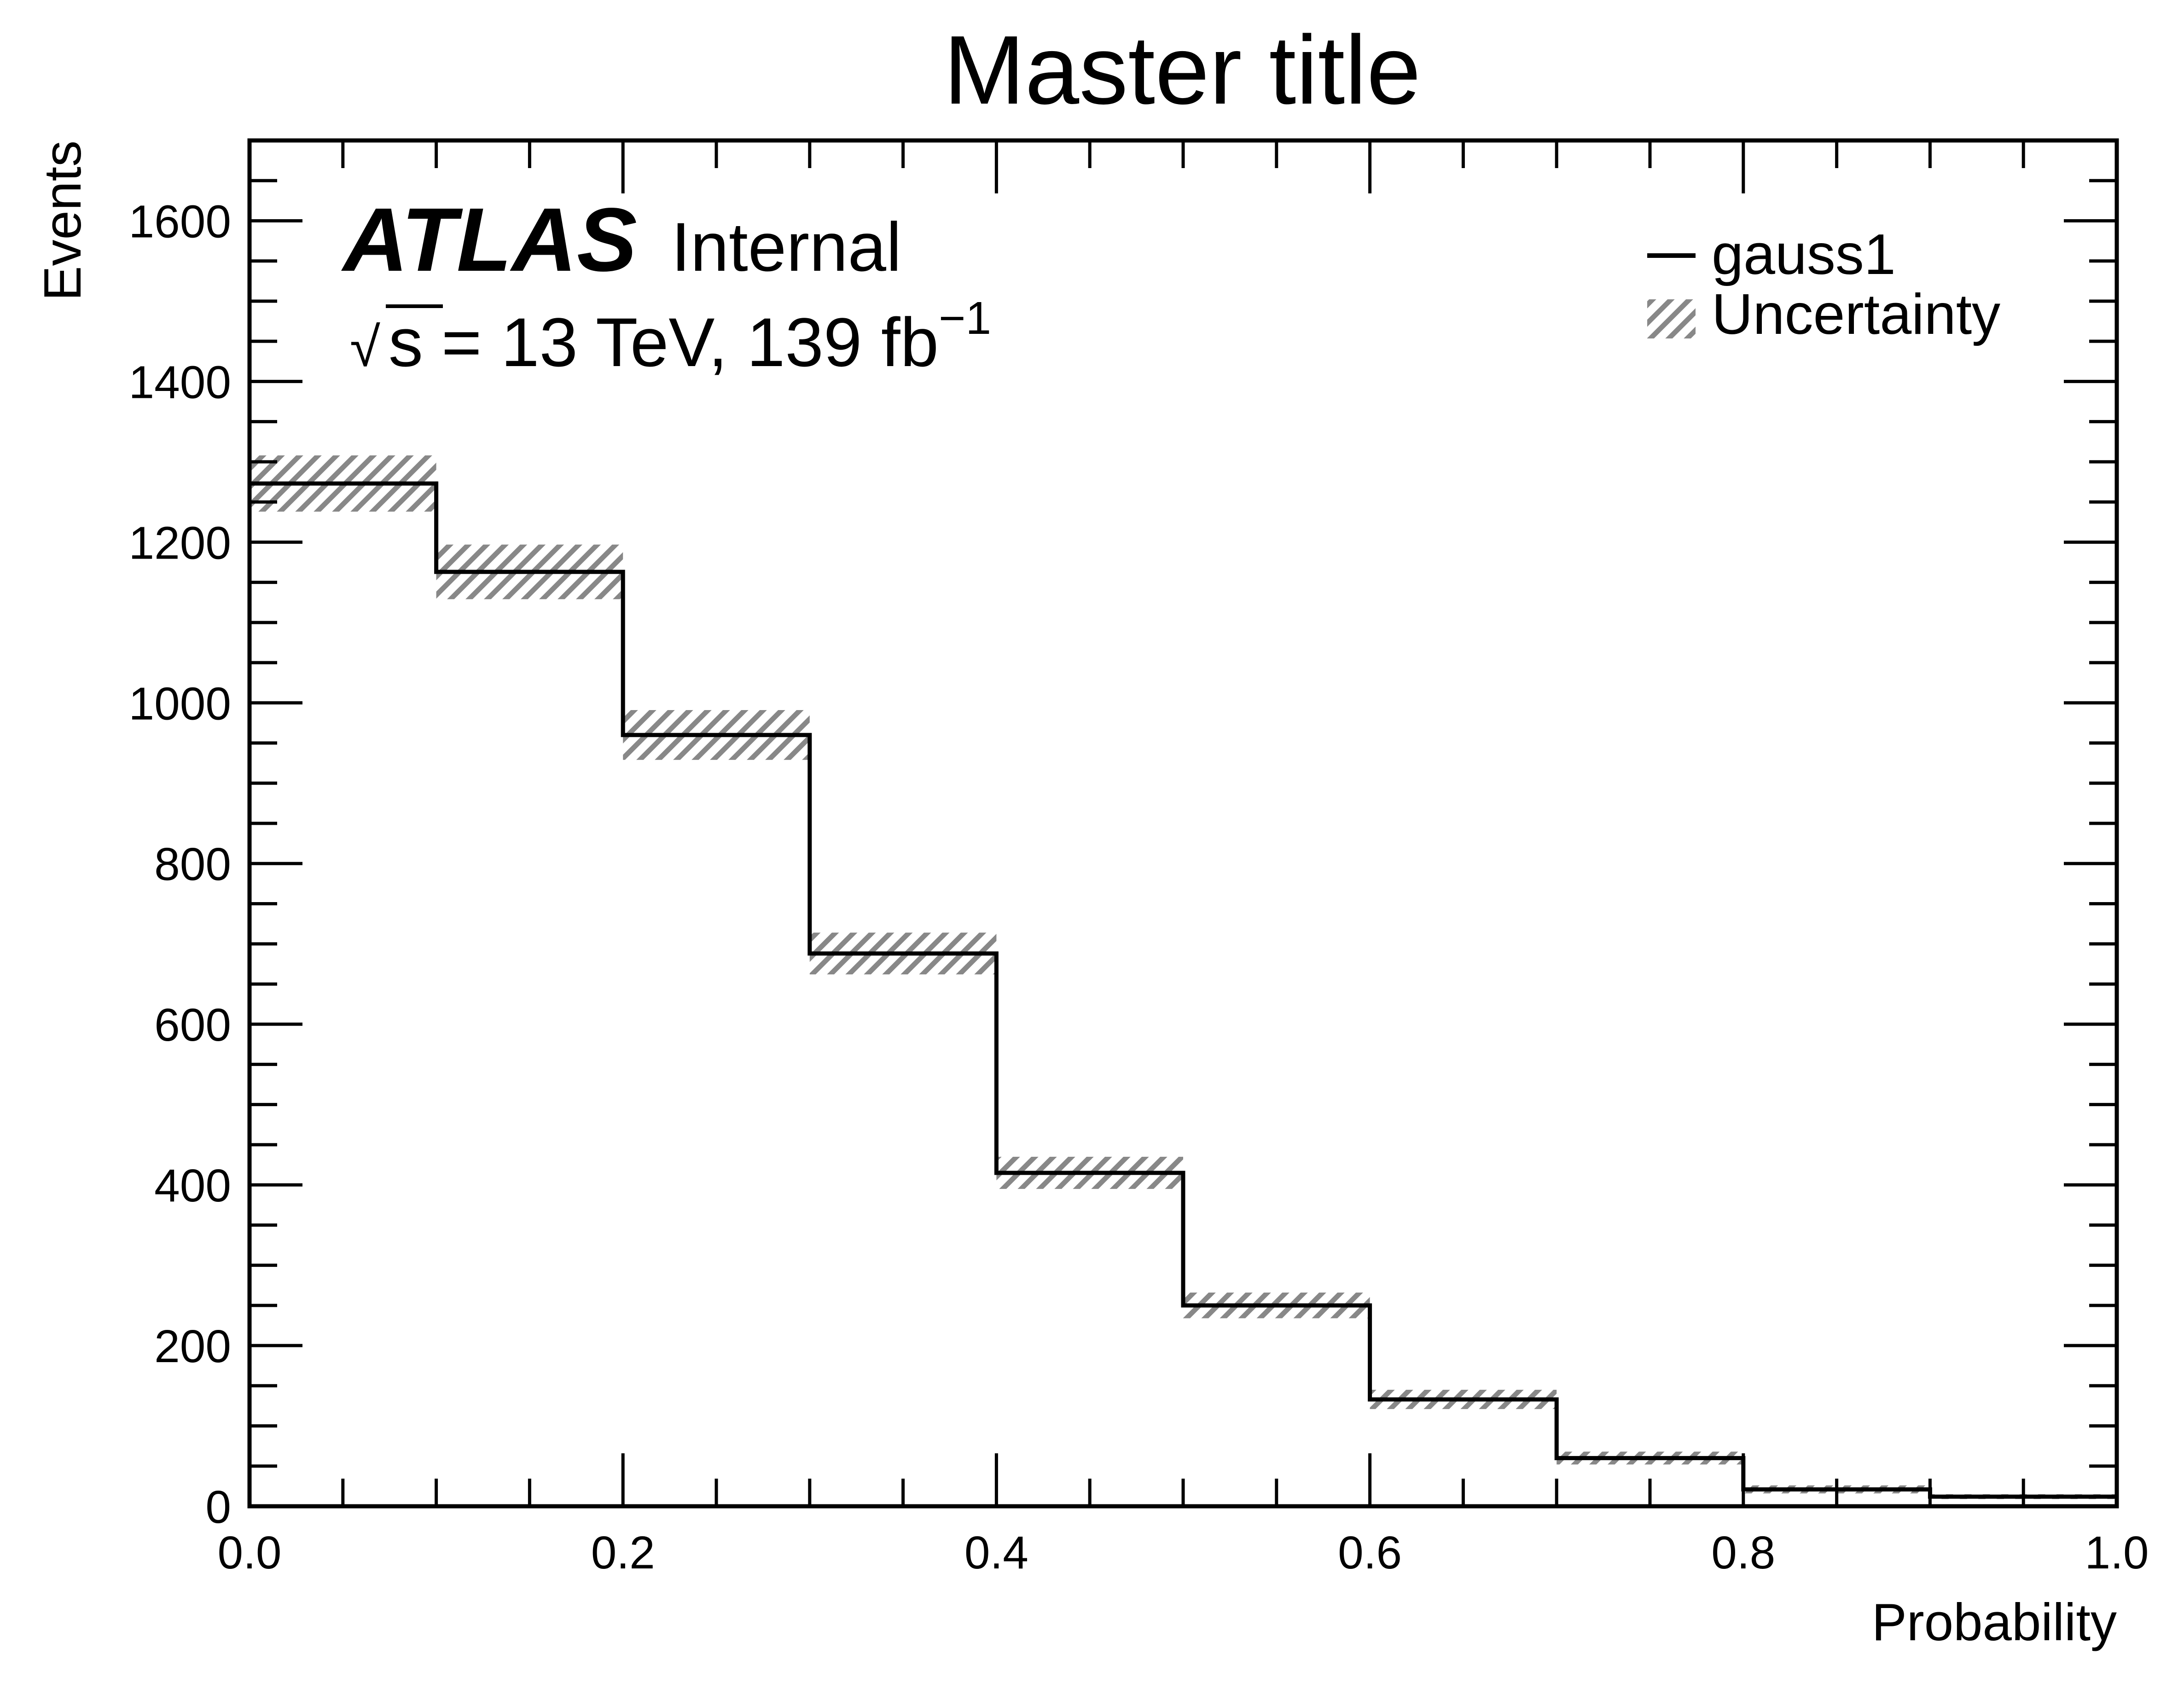 The height and width of the screenshot is (1690, 2184). I want to click on energy-label: √ s = 13 TeV, 139 fb−1, so click(670, 337).